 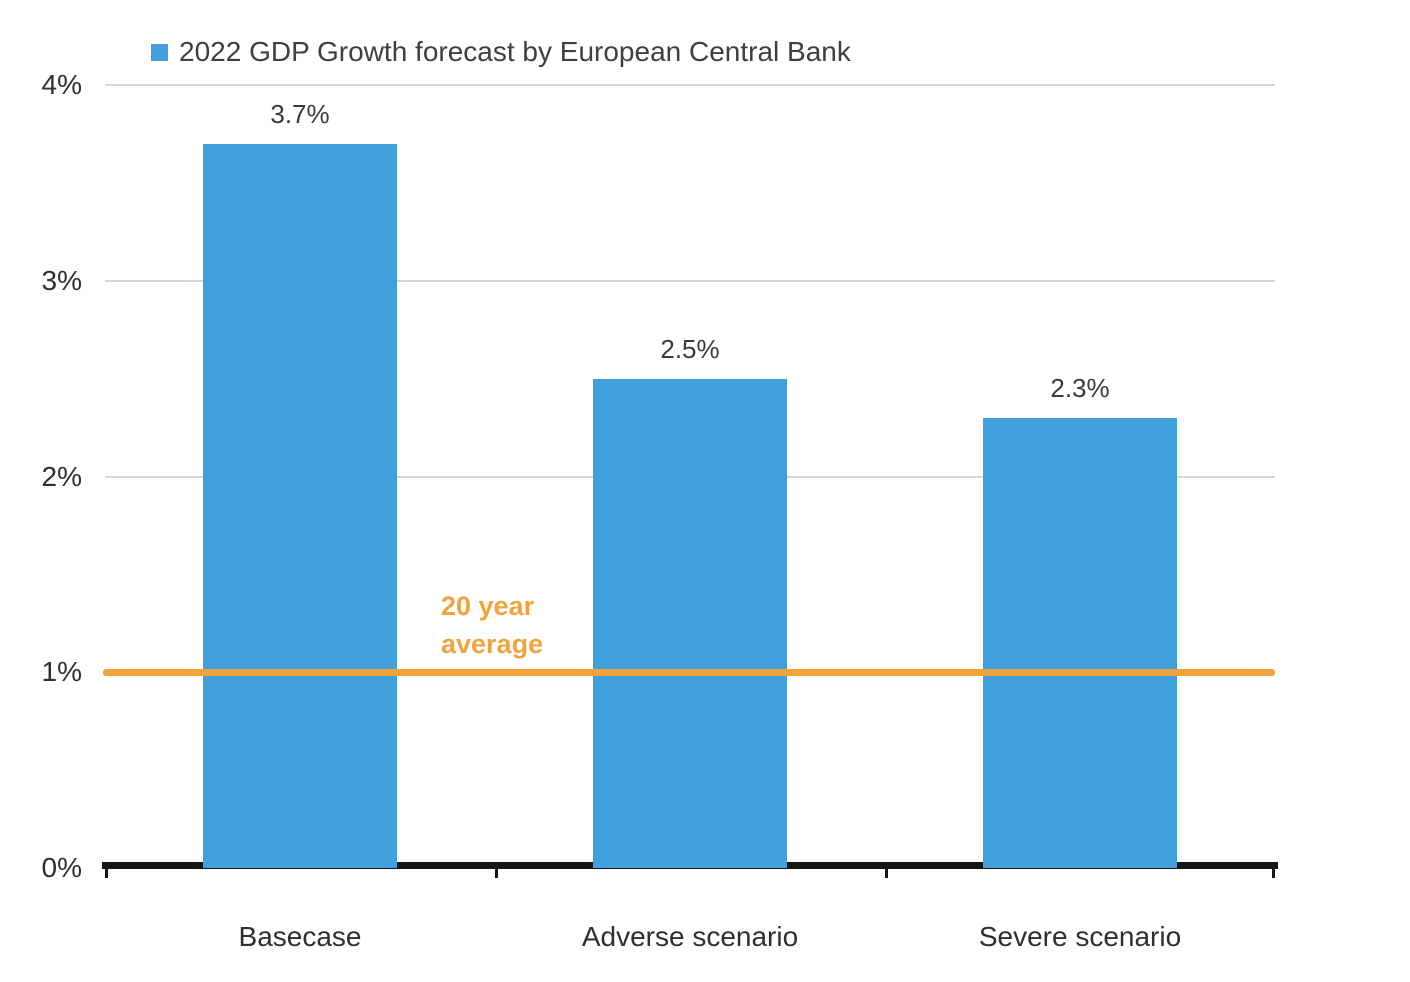 What do you see at coordinates (61, 867) in the screenshot?
I see `y-tick-label: 0%` at bounding box center [61, 867].